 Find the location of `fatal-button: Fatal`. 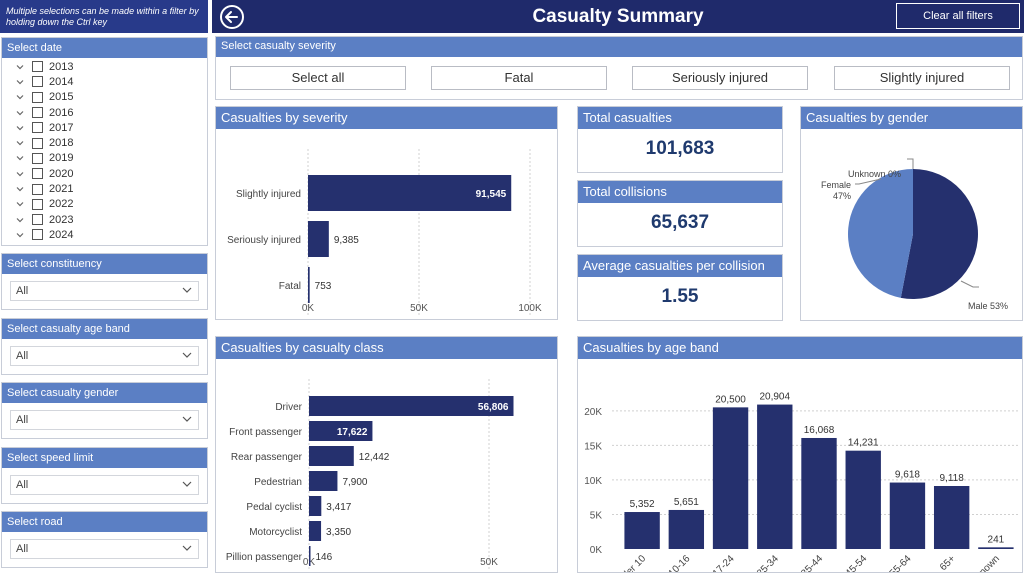

fatal-button: Fatal is located at coordinates (519, 78).